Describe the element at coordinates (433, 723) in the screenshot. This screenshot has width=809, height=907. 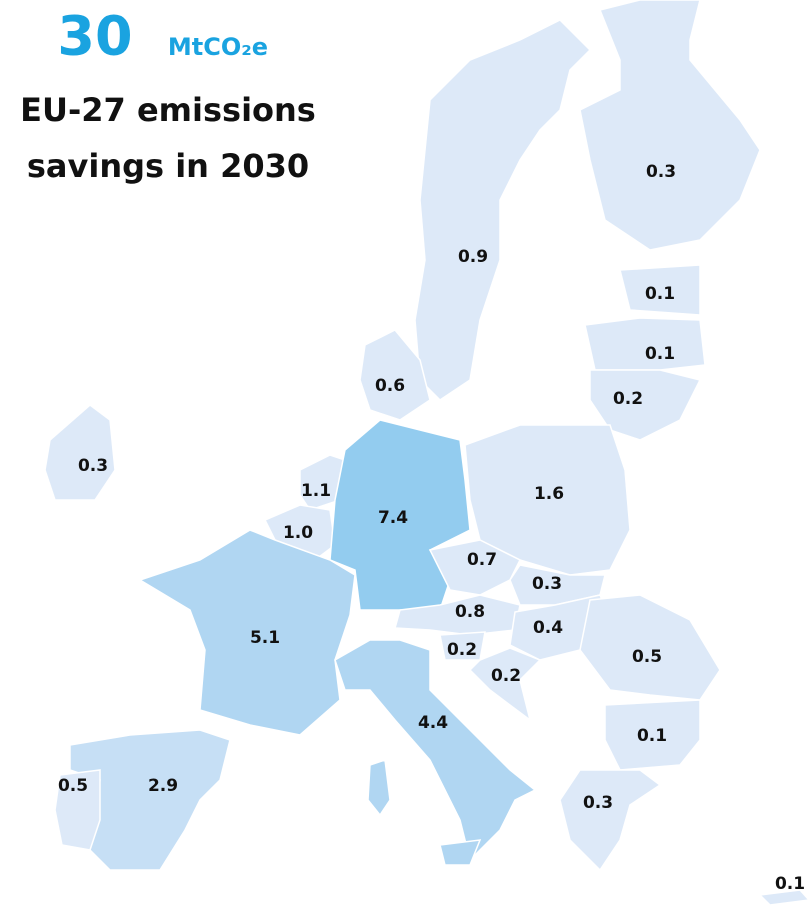
I see `value-label: 4.4` at that location.